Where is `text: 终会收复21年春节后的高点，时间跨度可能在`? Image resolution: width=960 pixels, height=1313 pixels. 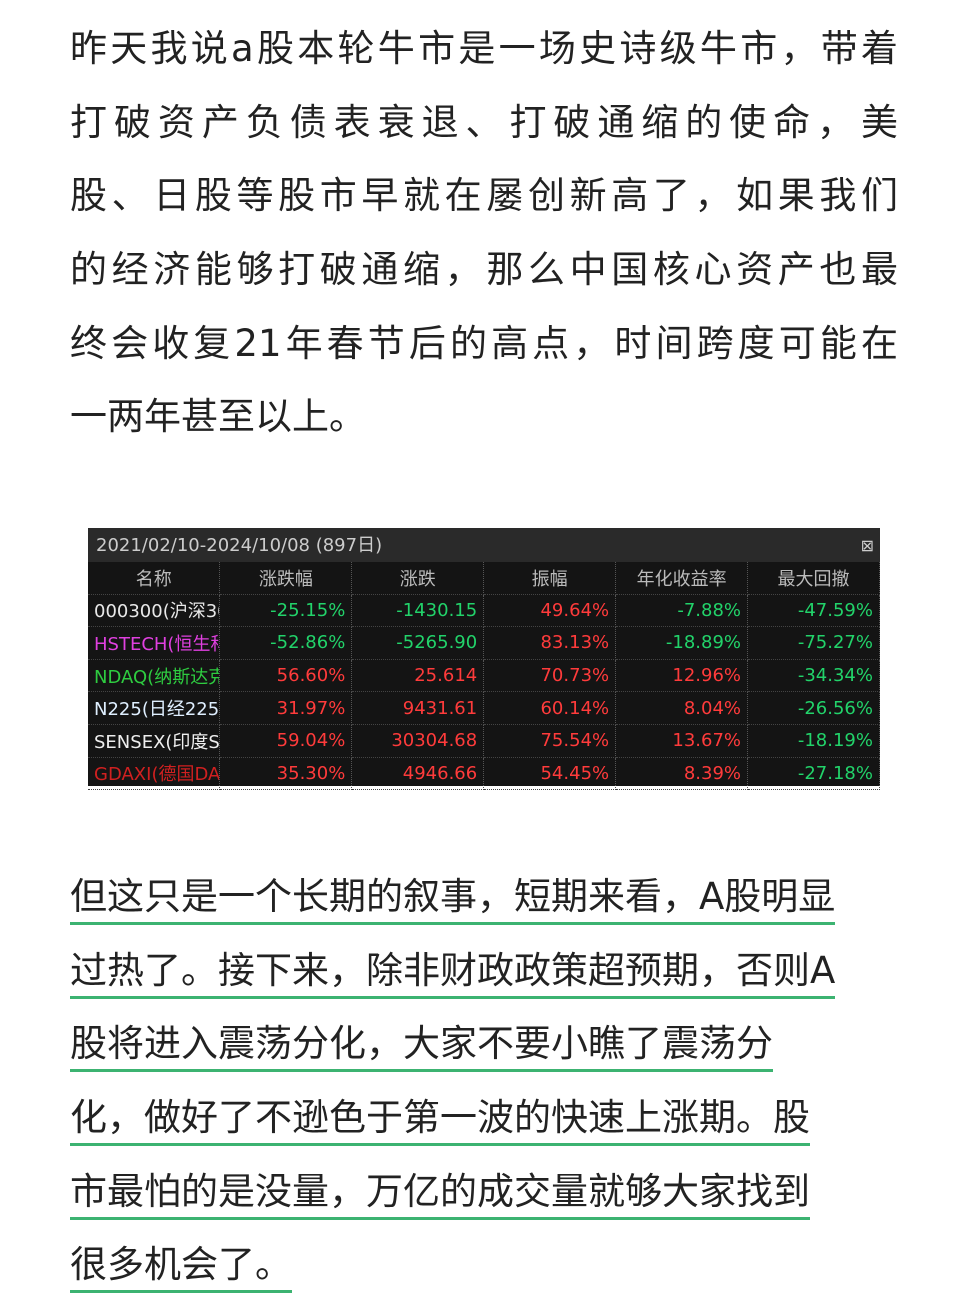 text: 终会收复21年春节后的高点，时间跨度可能在 is located at coordinates (484, 343).